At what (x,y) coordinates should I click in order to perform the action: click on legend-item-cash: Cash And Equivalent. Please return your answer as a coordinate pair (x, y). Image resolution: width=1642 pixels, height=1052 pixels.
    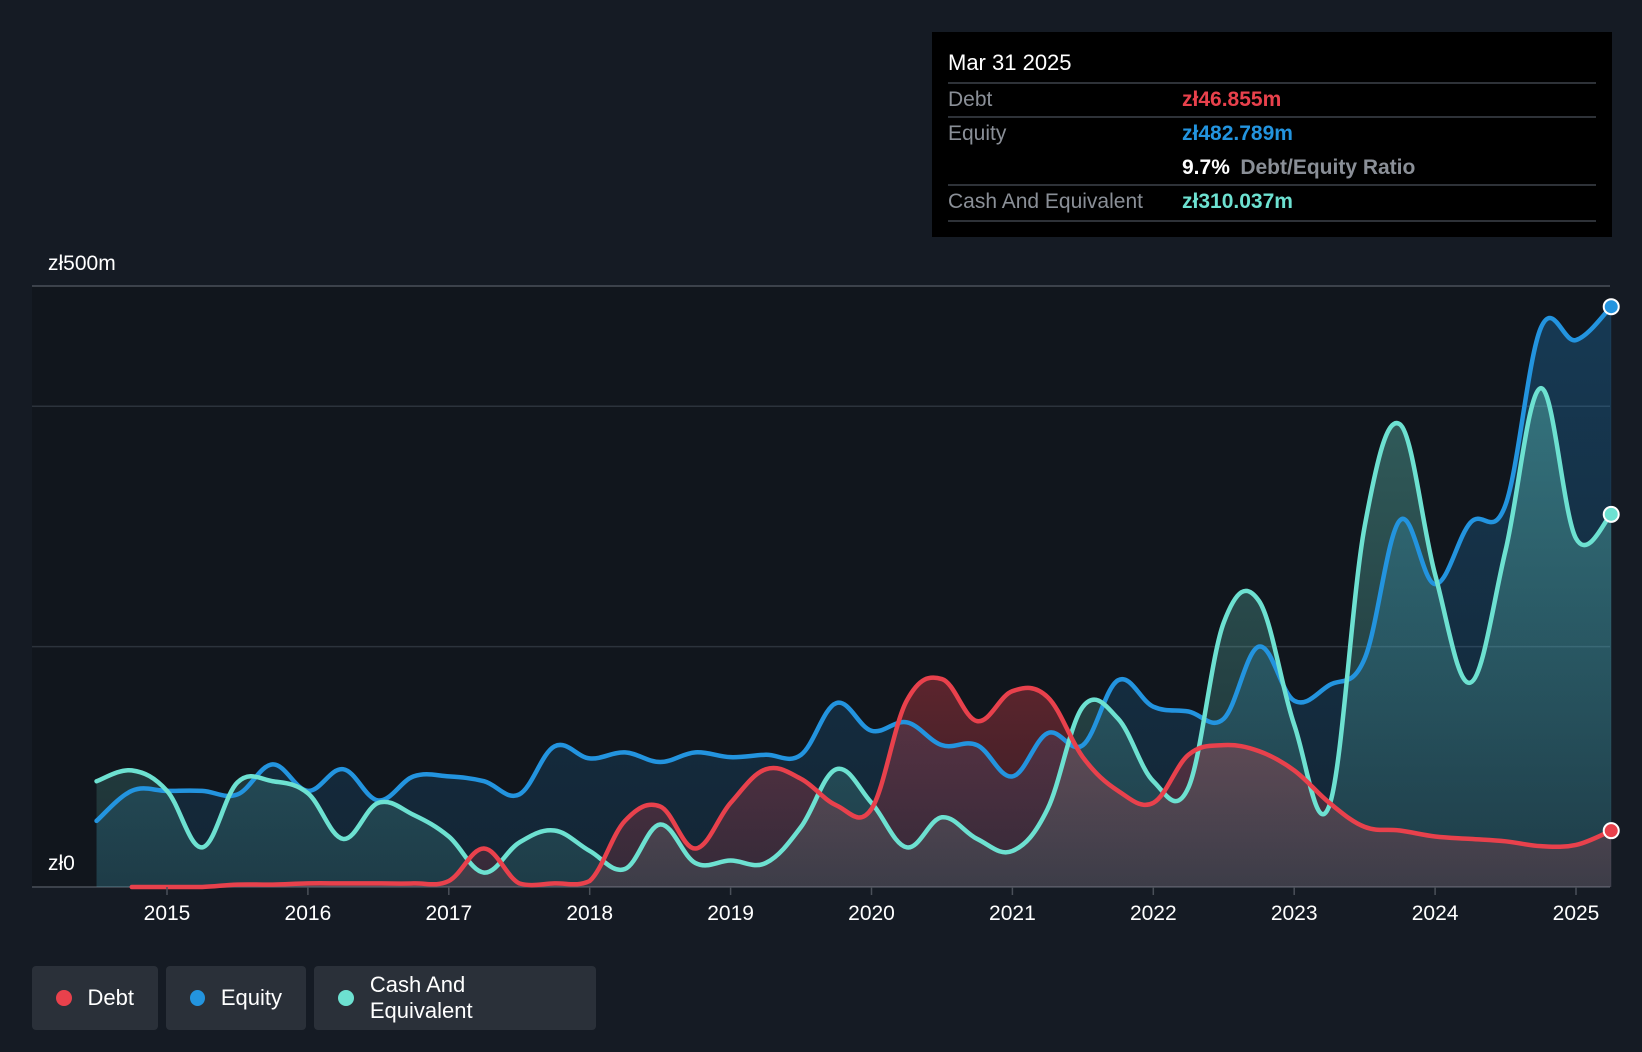
    Looking at the image, I should click on (455, 998).